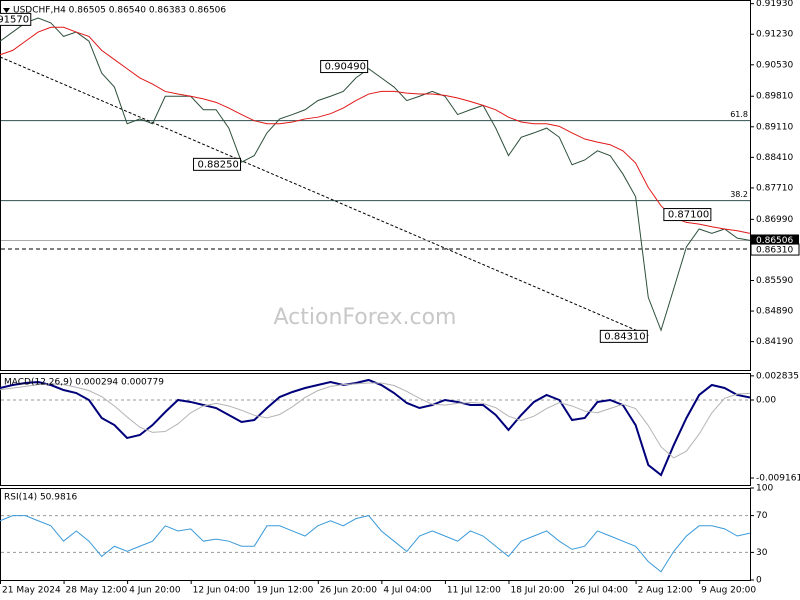 Image resolution: width=800 pixels, height=600 pixels. I want to click on y-tick-label: 0.91930, so click(774, 4).